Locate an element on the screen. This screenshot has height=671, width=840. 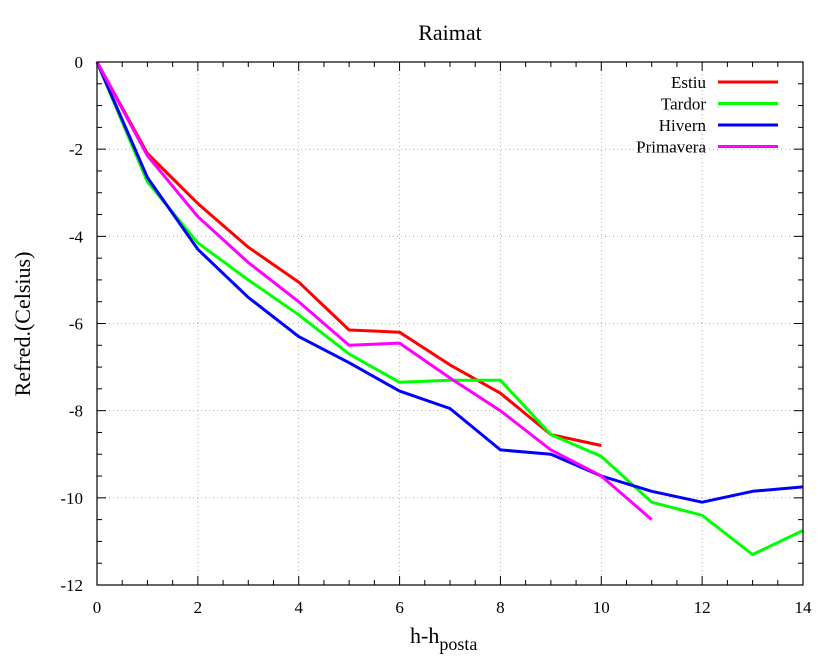
legend-label-estiu: Estiu is located at coordinates (688, 82).